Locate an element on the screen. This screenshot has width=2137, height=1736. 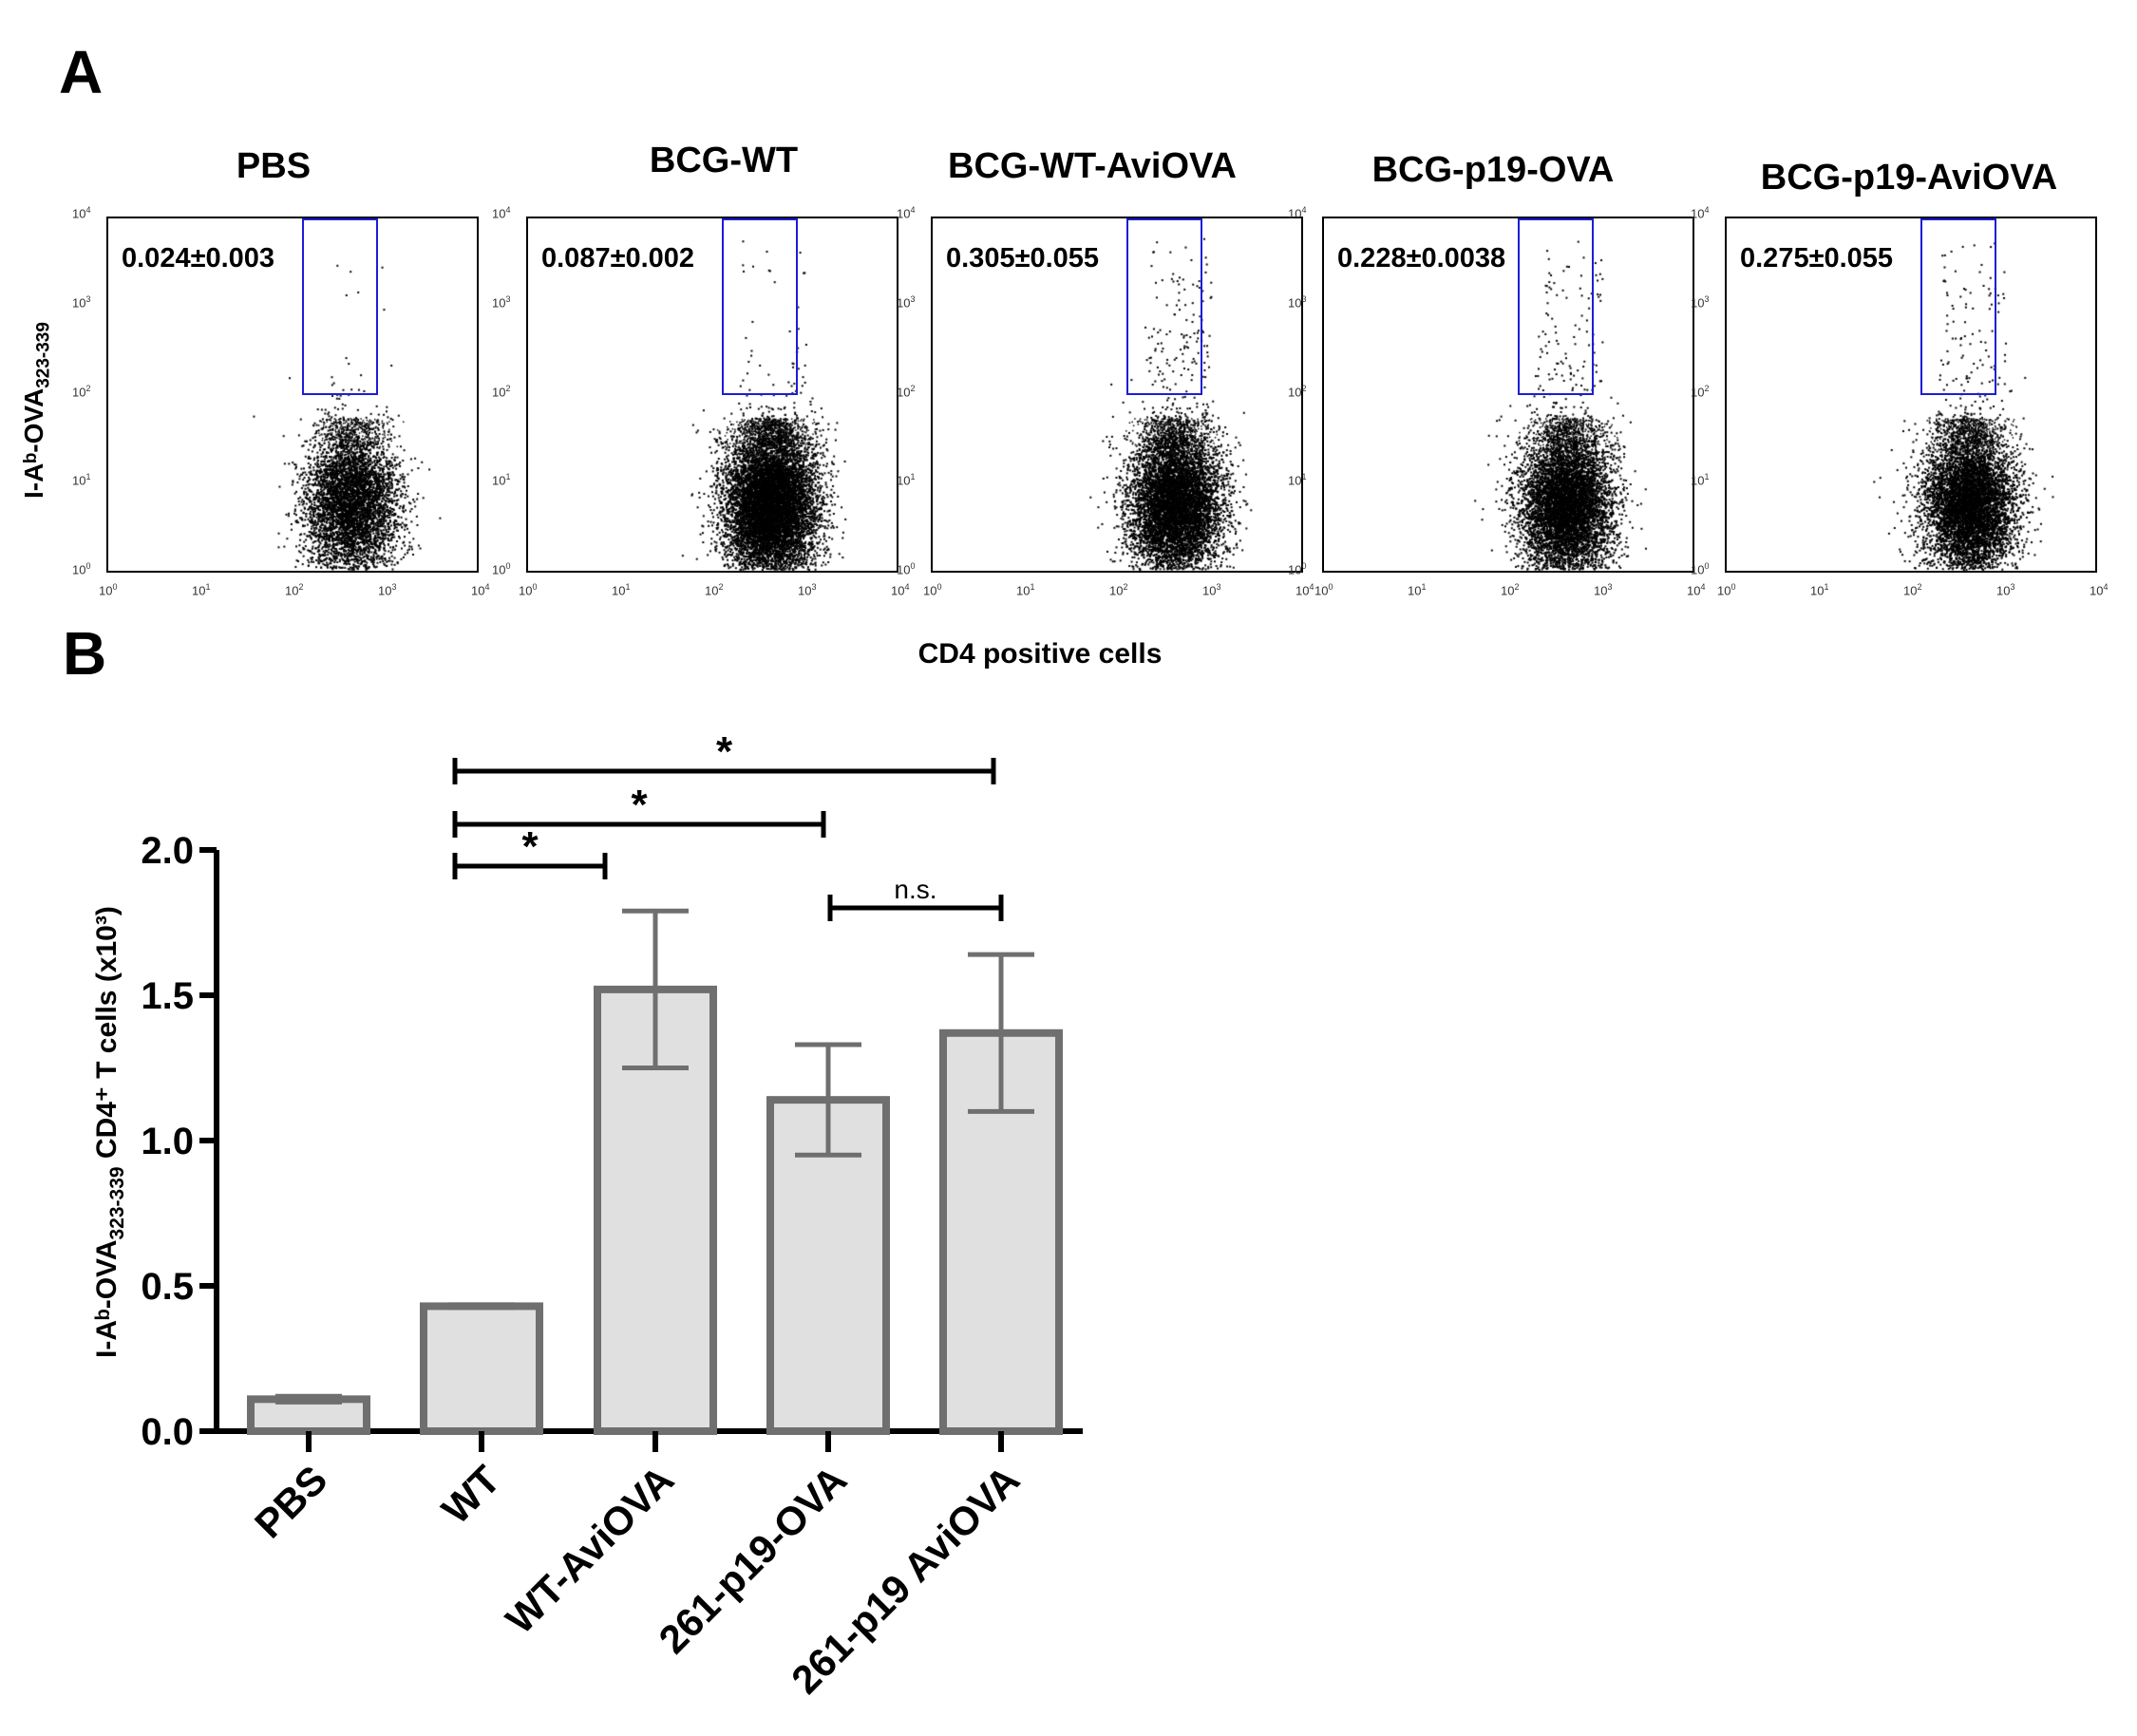
flow-x-axis-label: CD4 positive cells is located at coordinates (1040, 654).